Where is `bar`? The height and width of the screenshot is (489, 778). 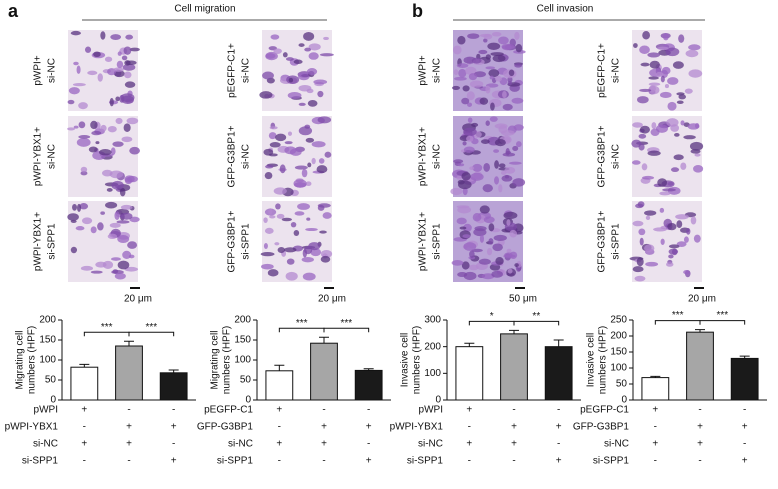
bar is located at coordinates (368, 385).